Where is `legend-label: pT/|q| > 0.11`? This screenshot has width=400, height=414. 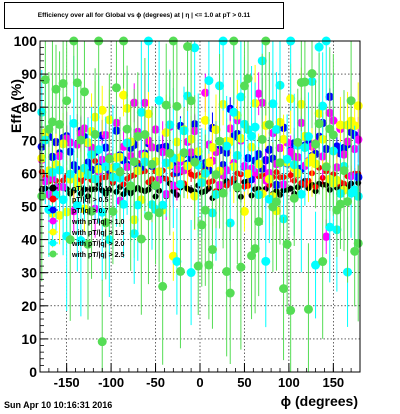 legend-label: pT/|q| > 0.11 is located at coordinates (92, 189).